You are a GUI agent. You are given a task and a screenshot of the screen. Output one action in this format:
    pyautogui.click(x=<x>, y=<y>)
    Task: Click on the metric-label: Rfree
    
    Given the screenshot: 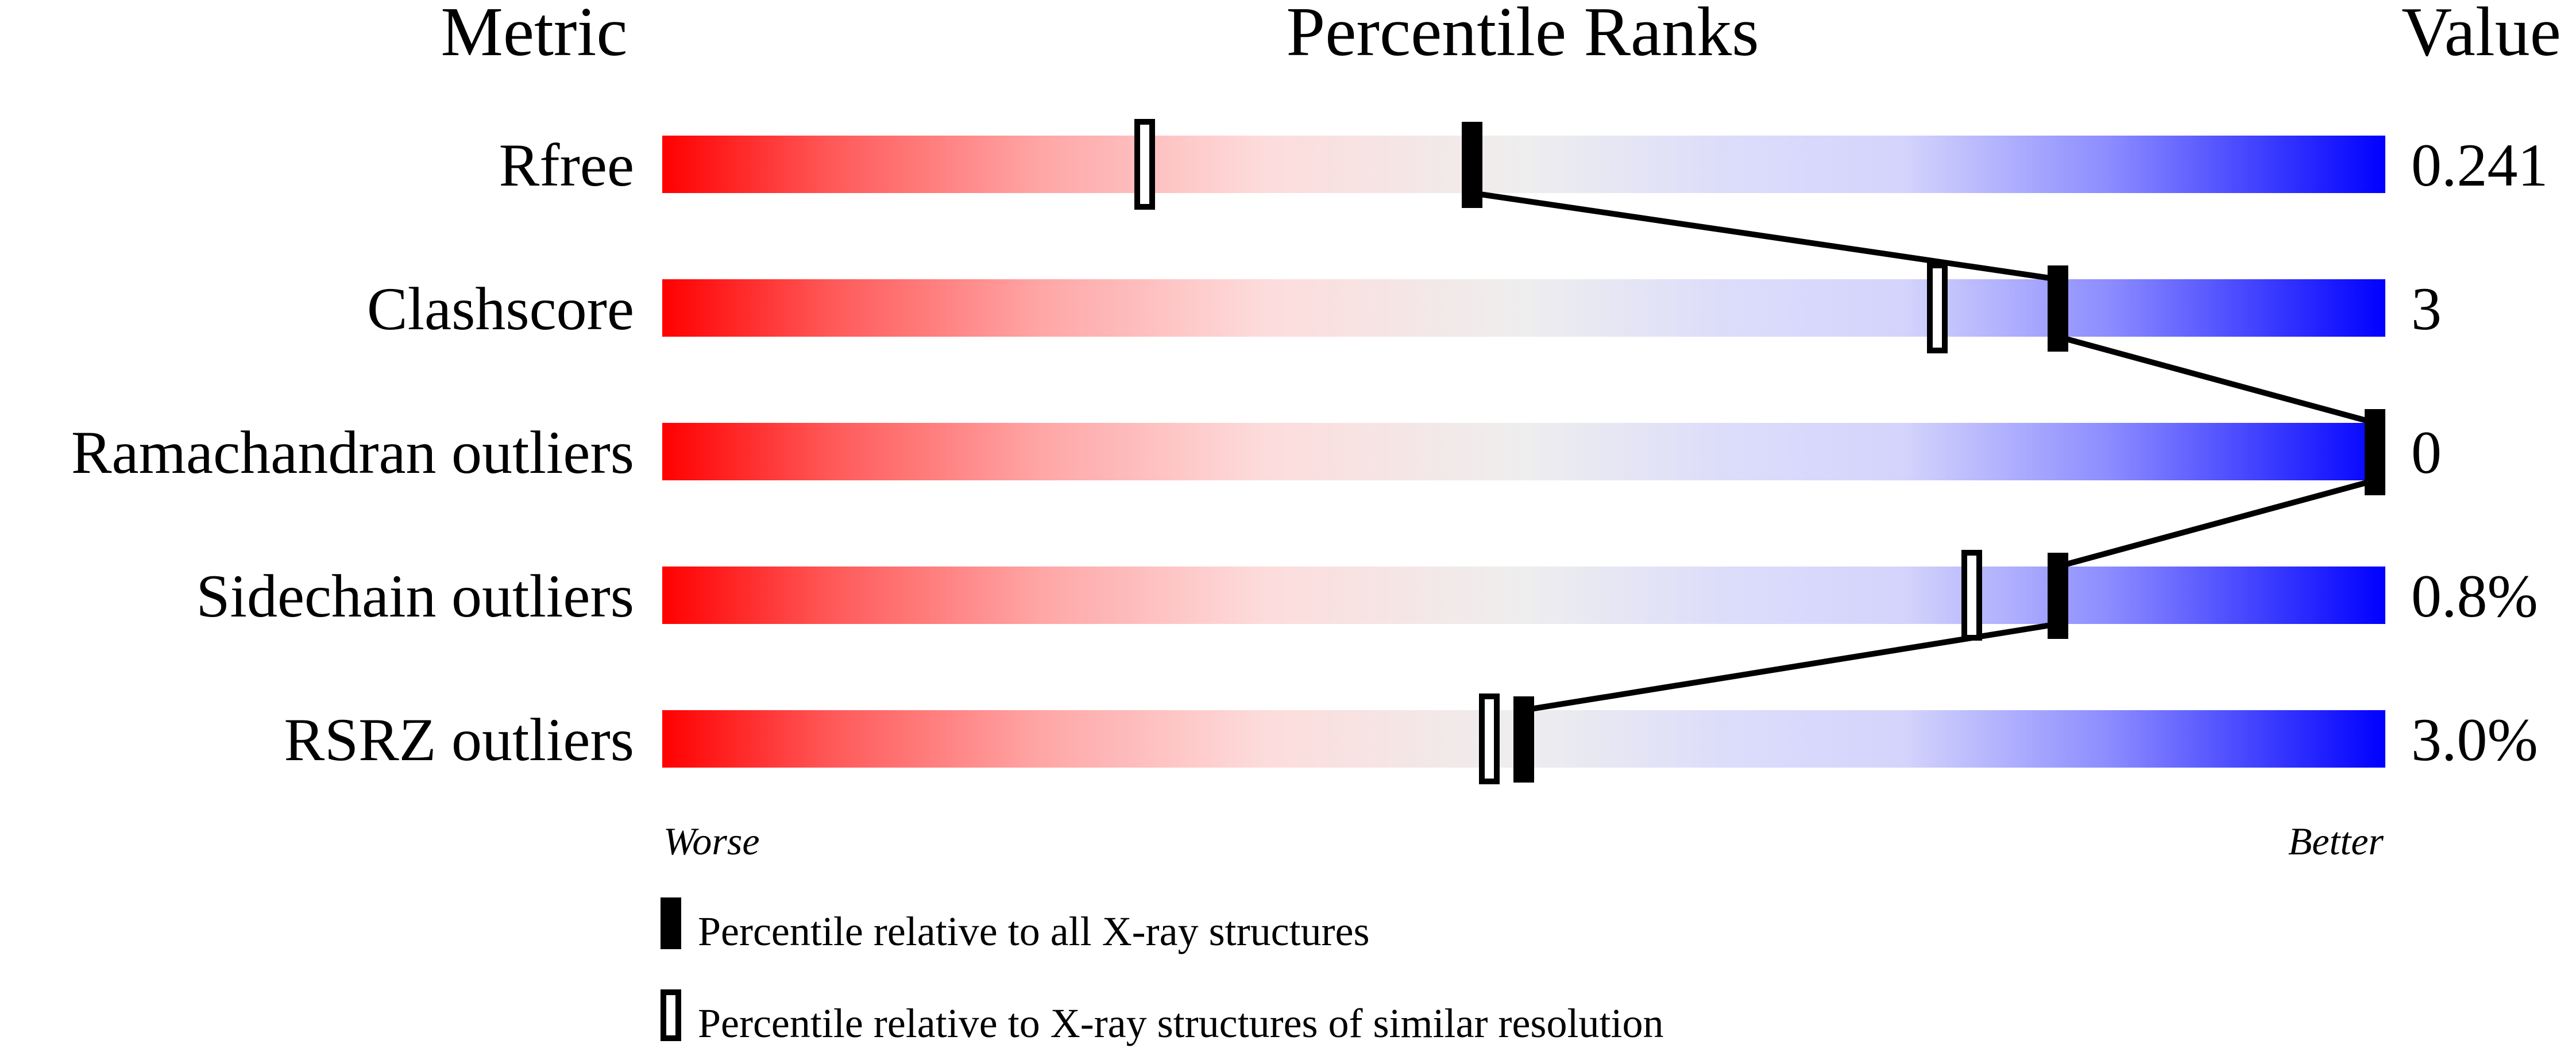 What is the action you would take?
    pyautogui.click(x=566, y=166)
    